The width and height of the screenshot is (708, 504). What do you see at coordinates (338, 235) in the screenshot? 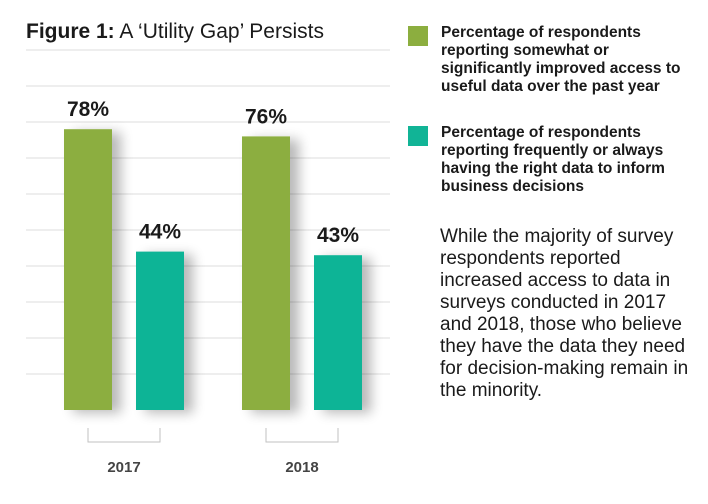
I see `data-label: 43%` at bounding box center [338, 235].